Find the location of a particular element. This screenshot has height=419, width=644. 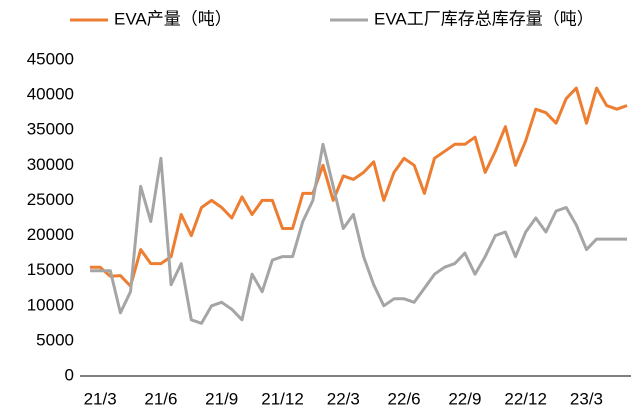

y-tick-label: 0 is located at coordinates (69, 374).